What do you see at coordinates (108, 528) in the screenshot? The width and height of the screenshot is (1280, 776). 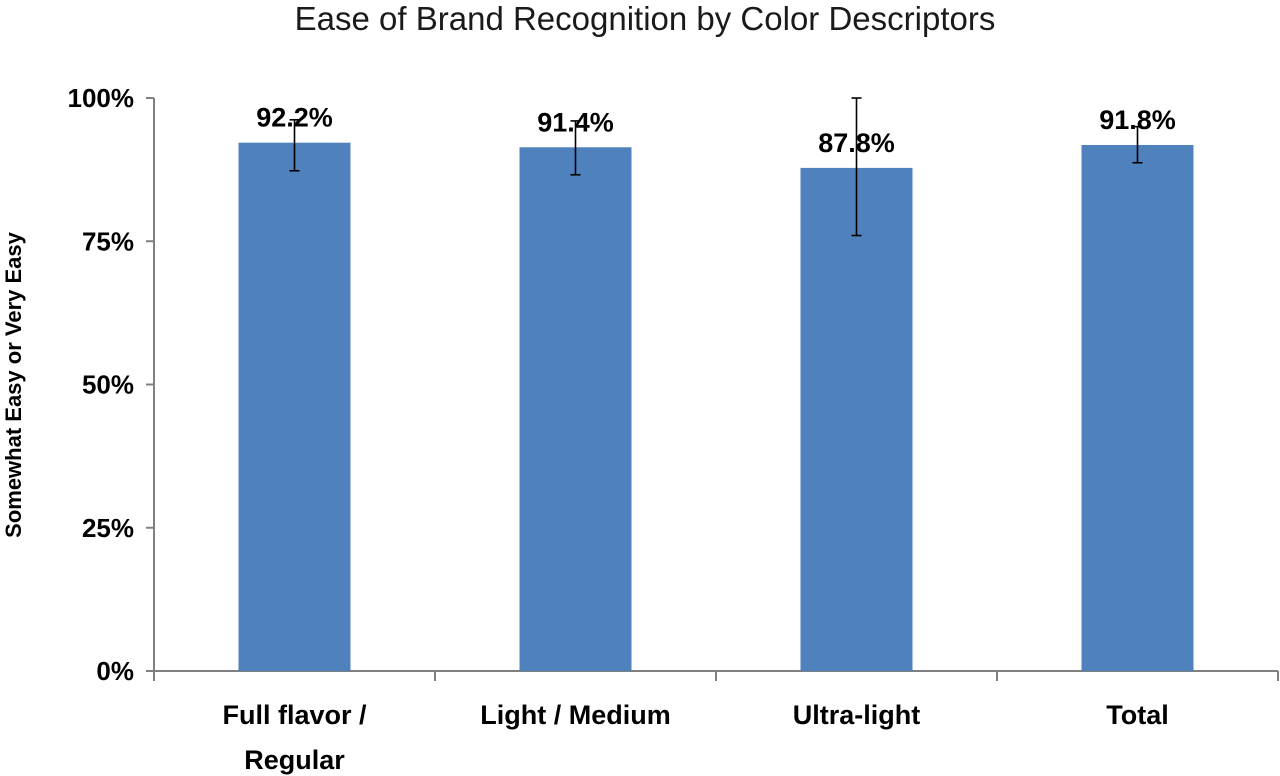 I see `y-tick-label: 25%` at bounding box center [108, 528].